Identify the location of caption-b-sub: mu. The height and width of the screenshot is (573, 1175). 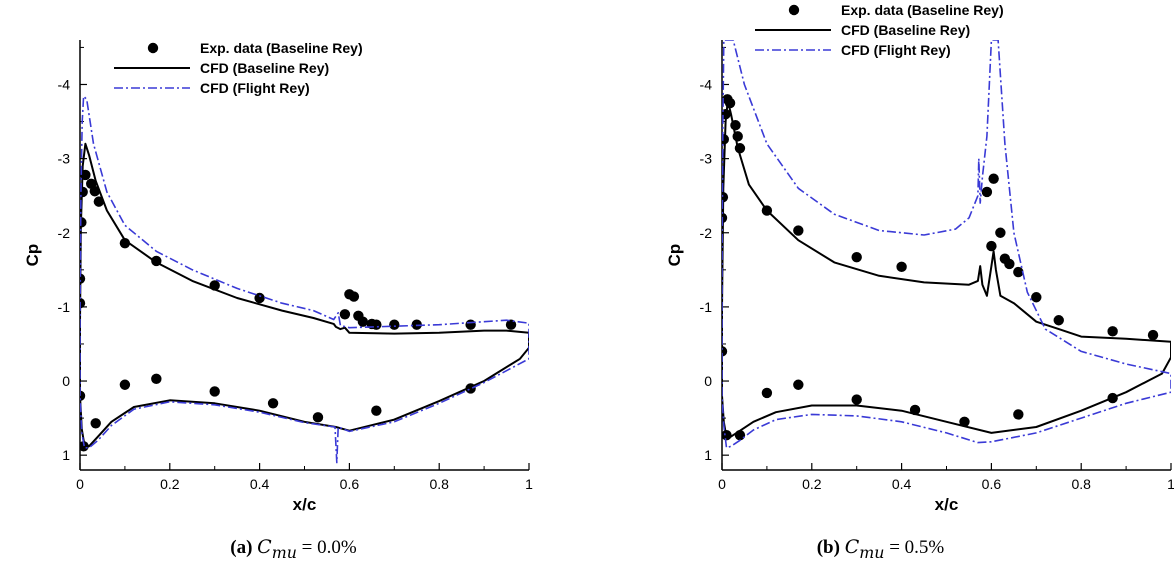
(872, 552).